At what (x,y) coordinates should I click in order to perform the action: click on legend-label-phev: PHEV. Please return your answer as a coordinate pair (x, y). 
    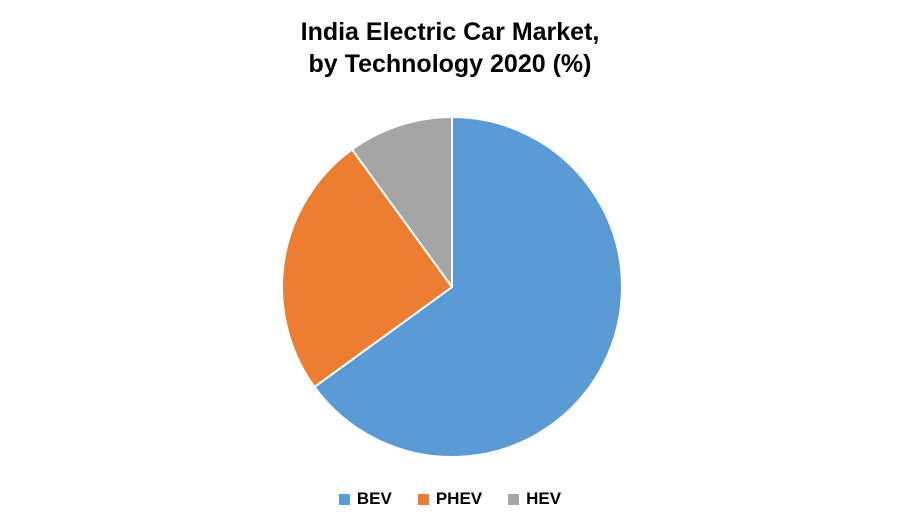
    Looking at the image, I should click on (459, 498).